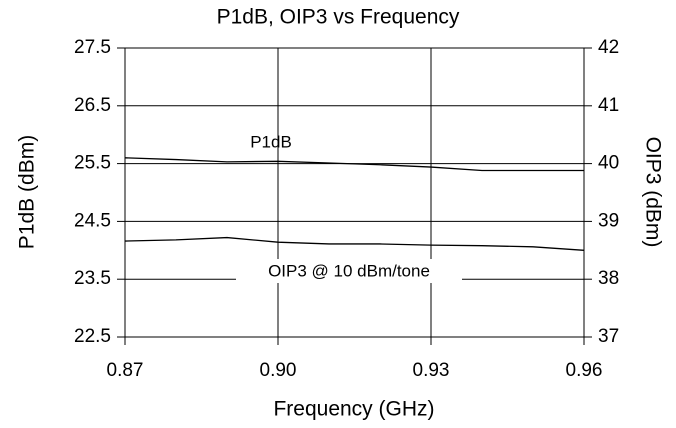 Image resolution: width=676 pixels, height=428 pixels. Describe the element at coordinates (92, 336) in the screenshot. I see `y-tick-label: 22.5` at that location.